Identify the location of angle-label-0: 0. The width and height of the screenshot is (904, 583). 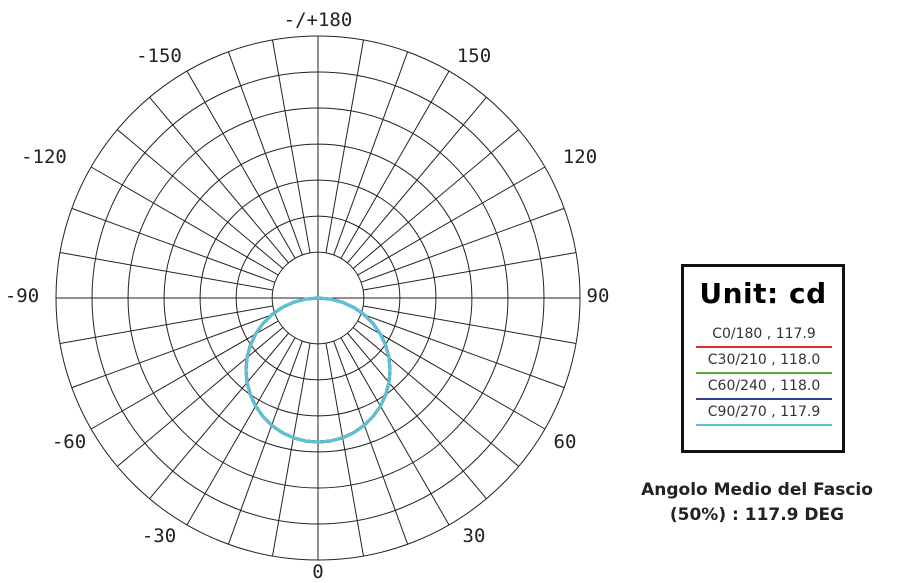
(317, 572).